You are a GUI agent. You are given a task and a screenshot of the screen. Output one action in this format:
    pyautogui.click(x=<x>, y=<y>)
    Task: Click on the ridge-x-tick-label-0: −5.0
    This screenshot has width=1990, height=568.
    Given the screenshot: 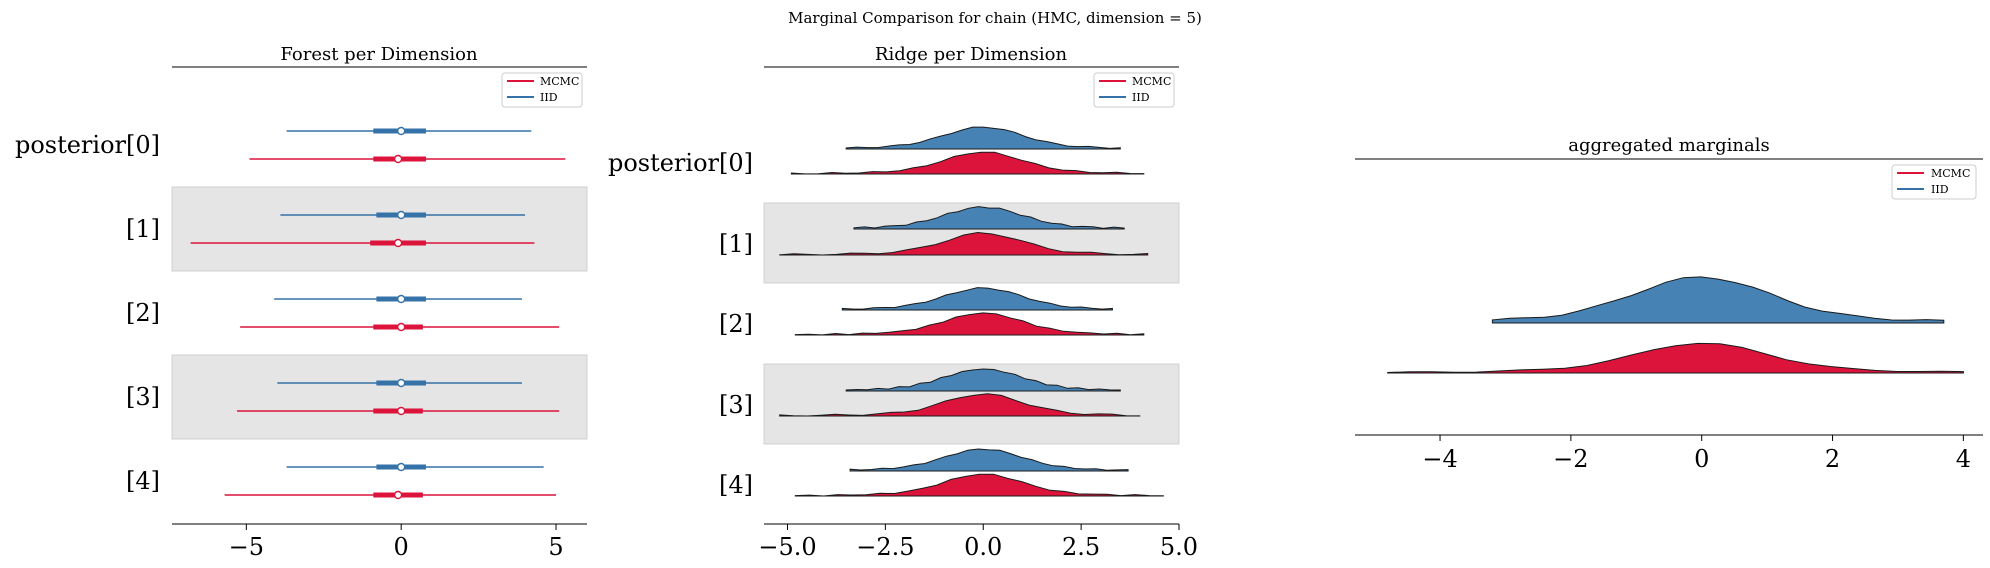 What is the action you would take?
    pyautogui.click(x=787, y=547)
    